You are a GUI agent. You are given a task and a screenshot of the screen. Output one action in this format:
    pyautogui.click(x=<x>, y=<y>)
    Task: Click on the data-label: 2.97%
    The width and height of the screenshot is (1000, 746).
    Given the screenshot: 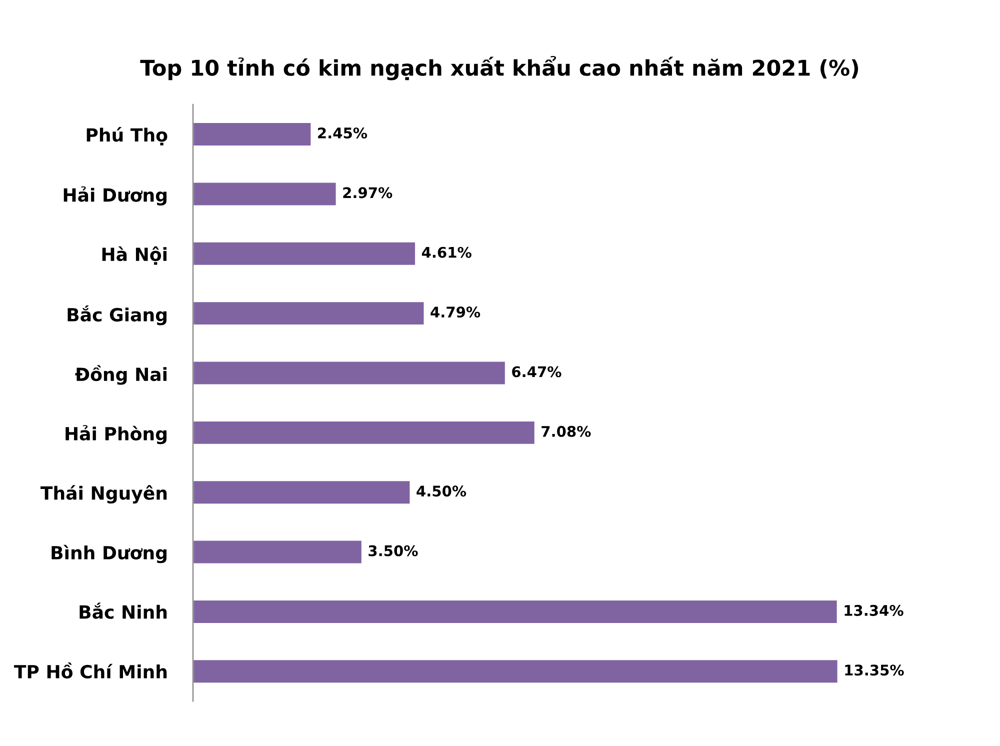 What is the action you would take?
    pyautogui.click(x=367, y=192)
    